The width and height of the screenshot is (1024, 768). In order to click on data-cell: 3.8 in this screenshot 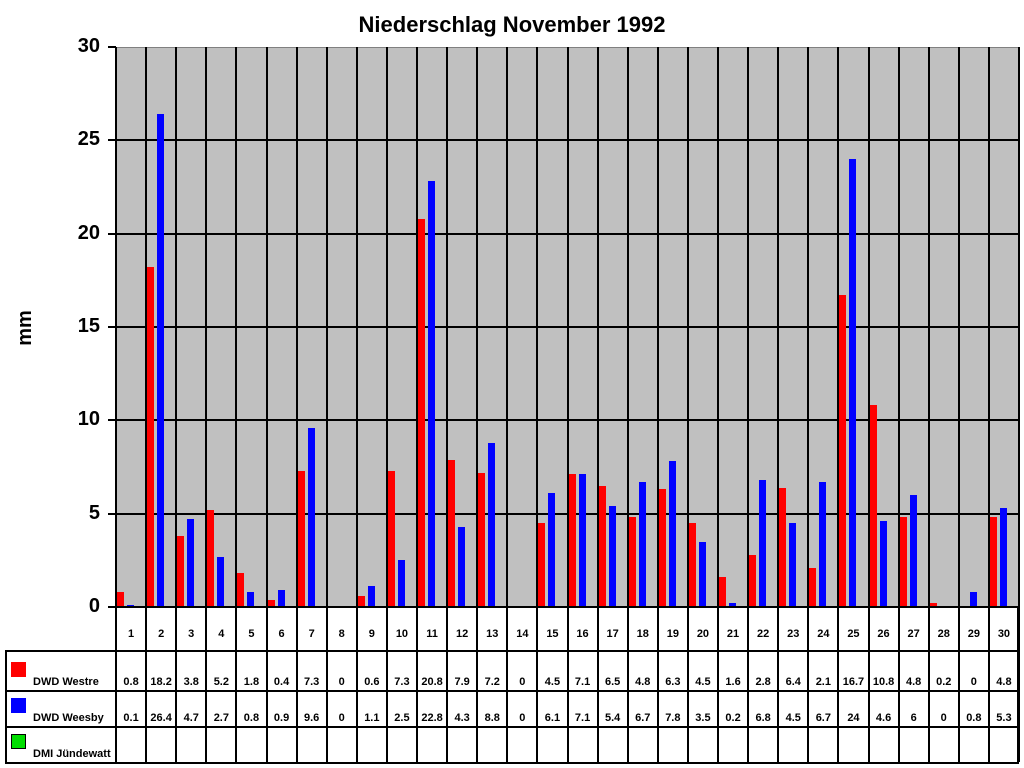, I will do `click(191, 682)`.